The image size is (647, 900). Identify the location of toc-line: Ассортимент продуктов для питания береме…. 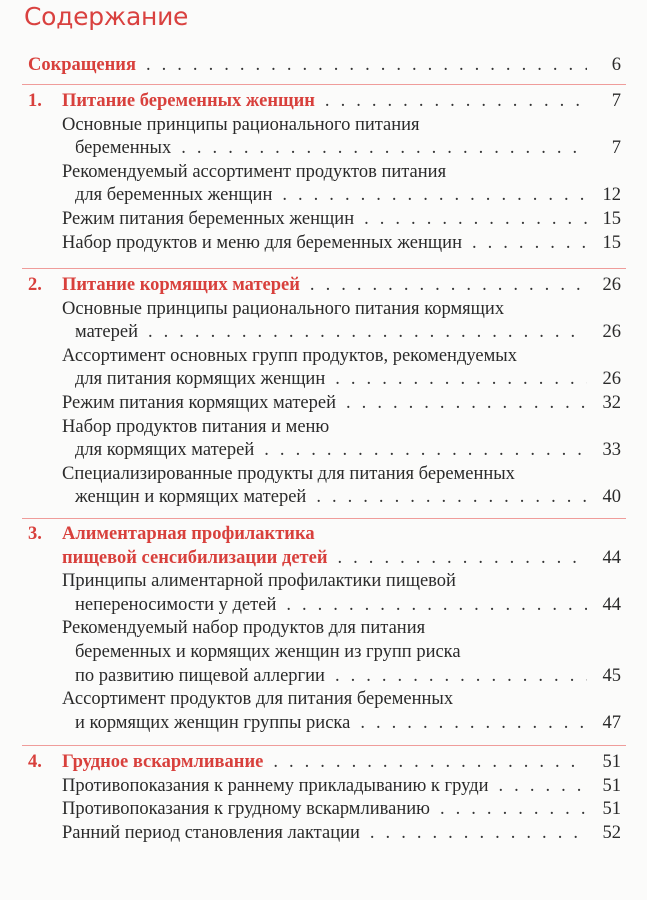
(323, 700).